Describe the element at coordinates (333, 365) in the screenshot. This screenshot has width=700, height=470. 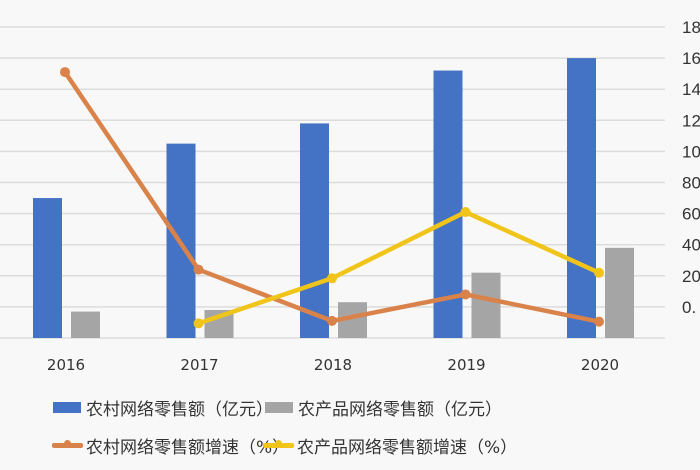
I see `x-tick-label: 2018` at that location.